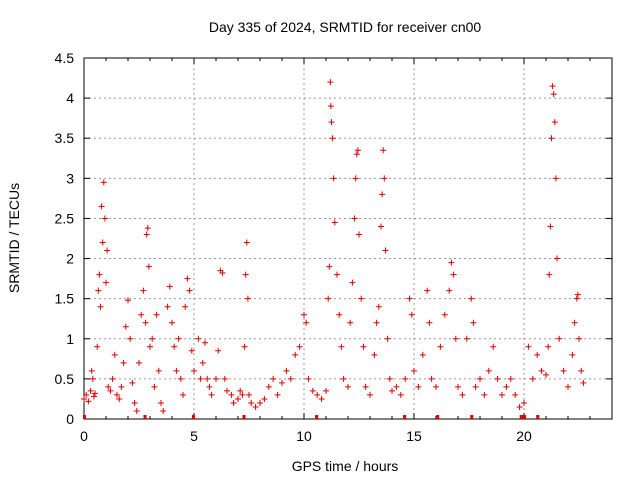  Describe the element at coordinates (14, 238) in the screenshot. I see `y-axis-label: SRMTID / TECUs` at that location.